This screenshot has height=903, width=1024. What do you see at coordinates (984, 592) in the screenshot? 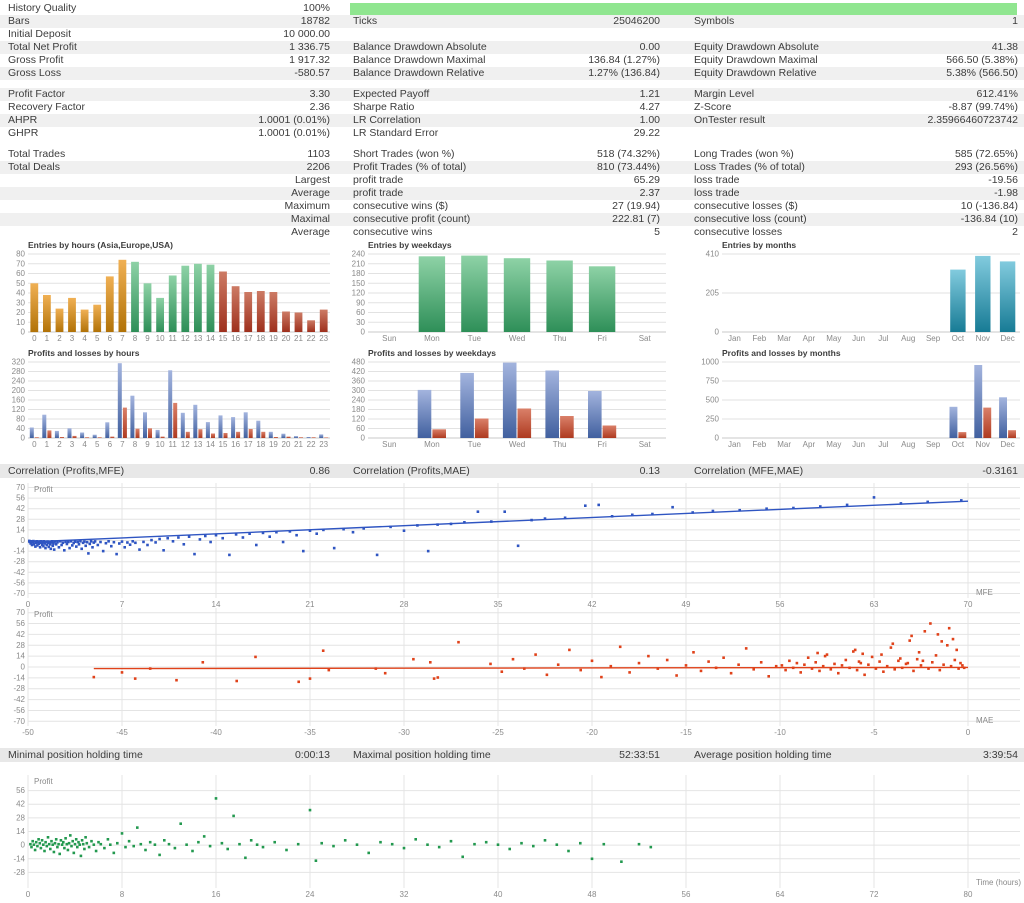
I see `svg-text: MFE` at bounding box center [984, 592].